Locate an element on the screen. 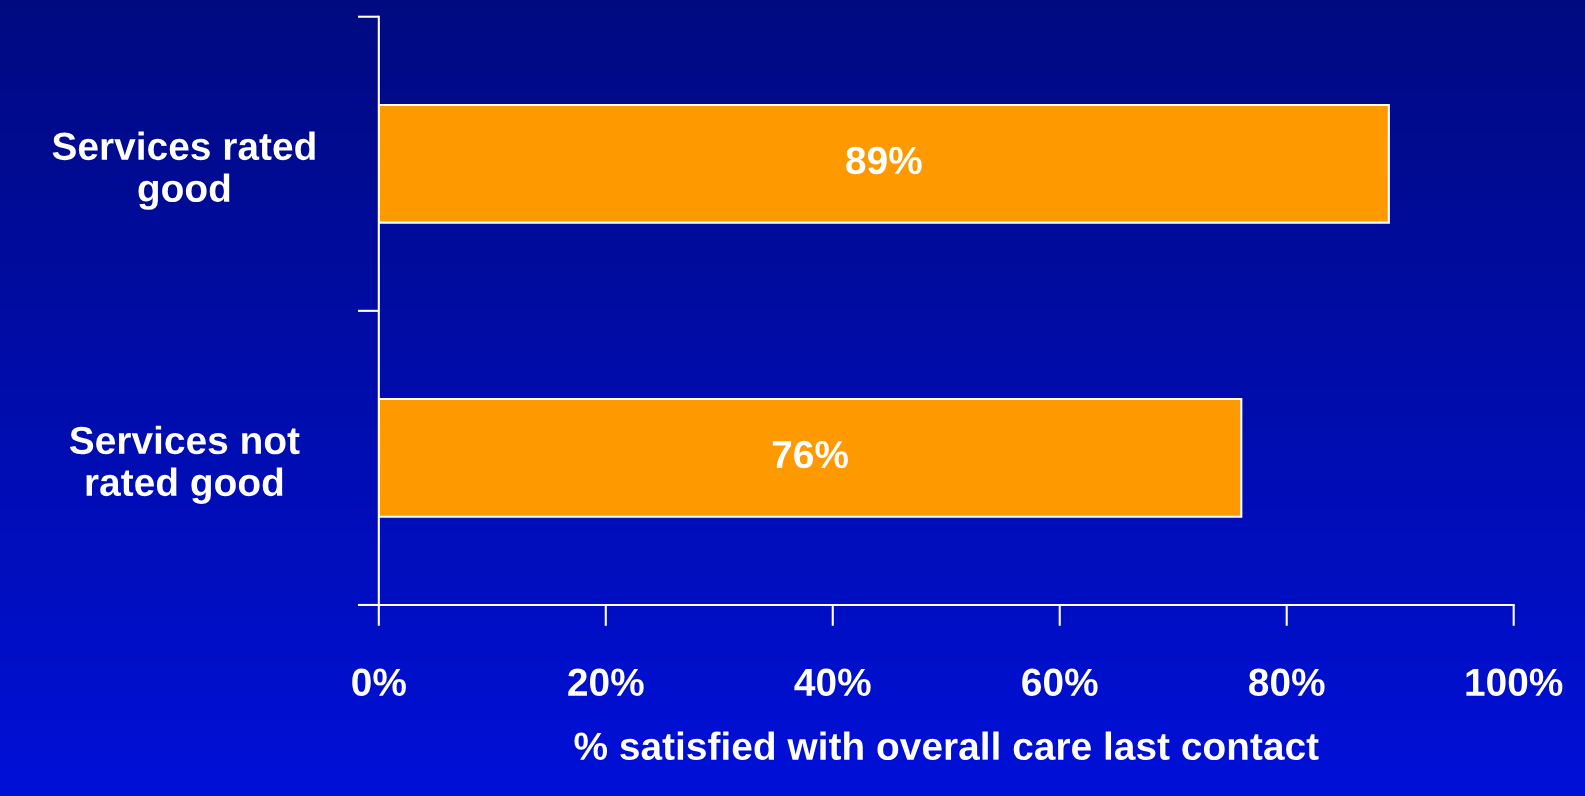 This screenshot has height=796, width=1585. x-tick-label: 100% is located at coordinates (1514, 682).